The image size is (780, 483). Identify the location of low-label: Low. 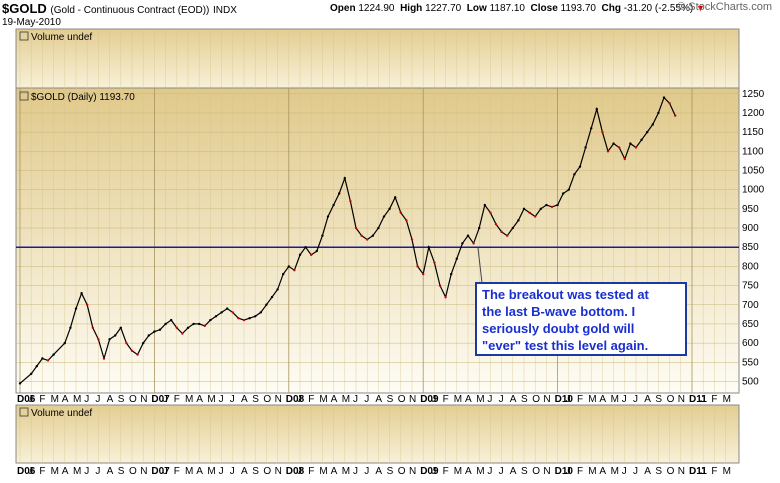
(476, 8).